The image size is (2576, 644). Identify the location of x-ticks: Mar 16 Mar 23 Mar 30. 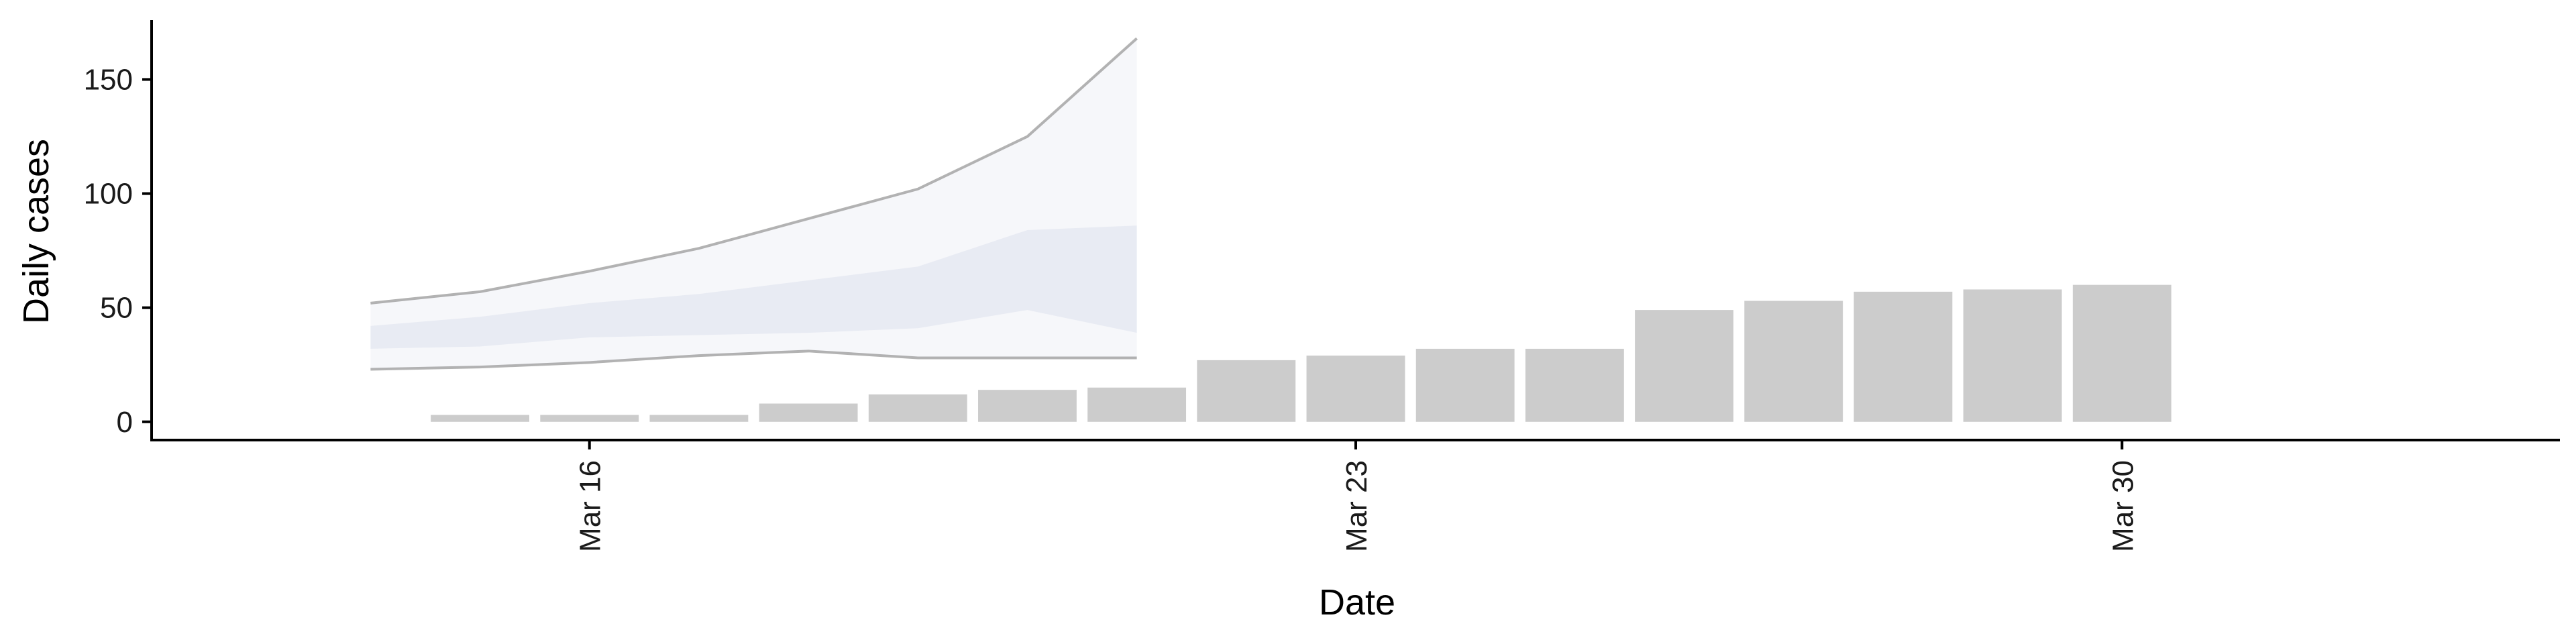
(1356, 496).